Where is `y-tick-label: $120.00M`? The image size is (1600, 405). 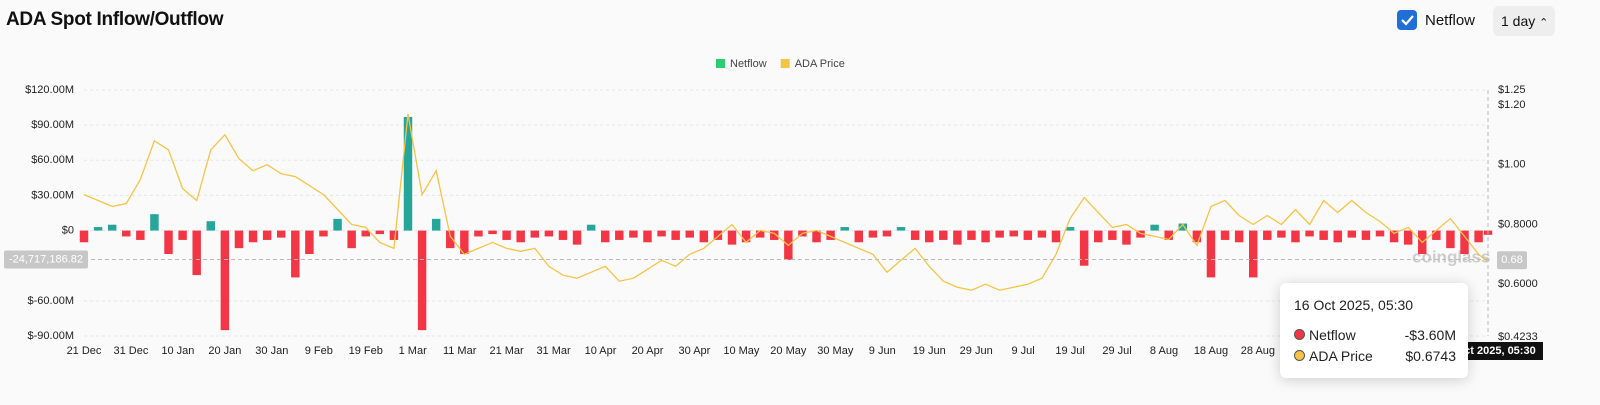 y-tick-label: $120.00M is located at coordinates (49, 90).